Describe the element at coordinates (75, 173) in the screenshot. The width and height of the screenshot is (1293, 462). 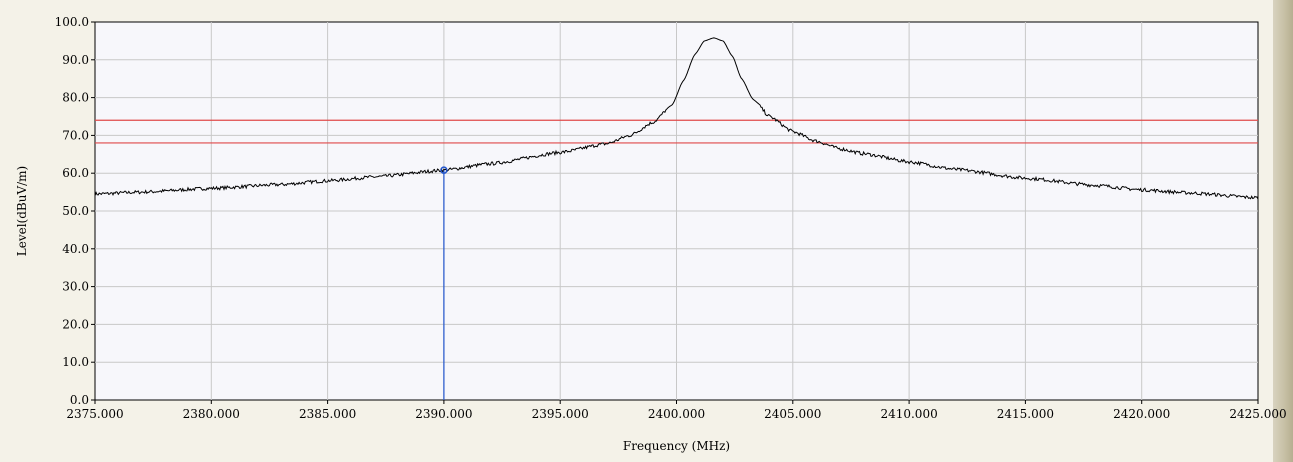
I see `y-tick-label: 60.0` at that location.